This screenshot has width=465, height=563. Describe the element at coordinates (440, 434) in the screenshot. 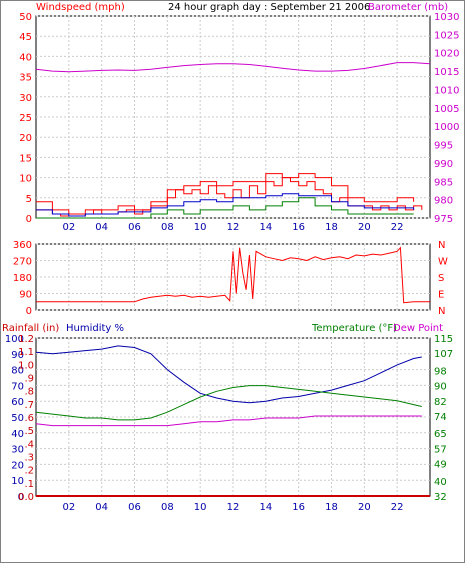

I see `temperature-tick-label: 65` at that location.